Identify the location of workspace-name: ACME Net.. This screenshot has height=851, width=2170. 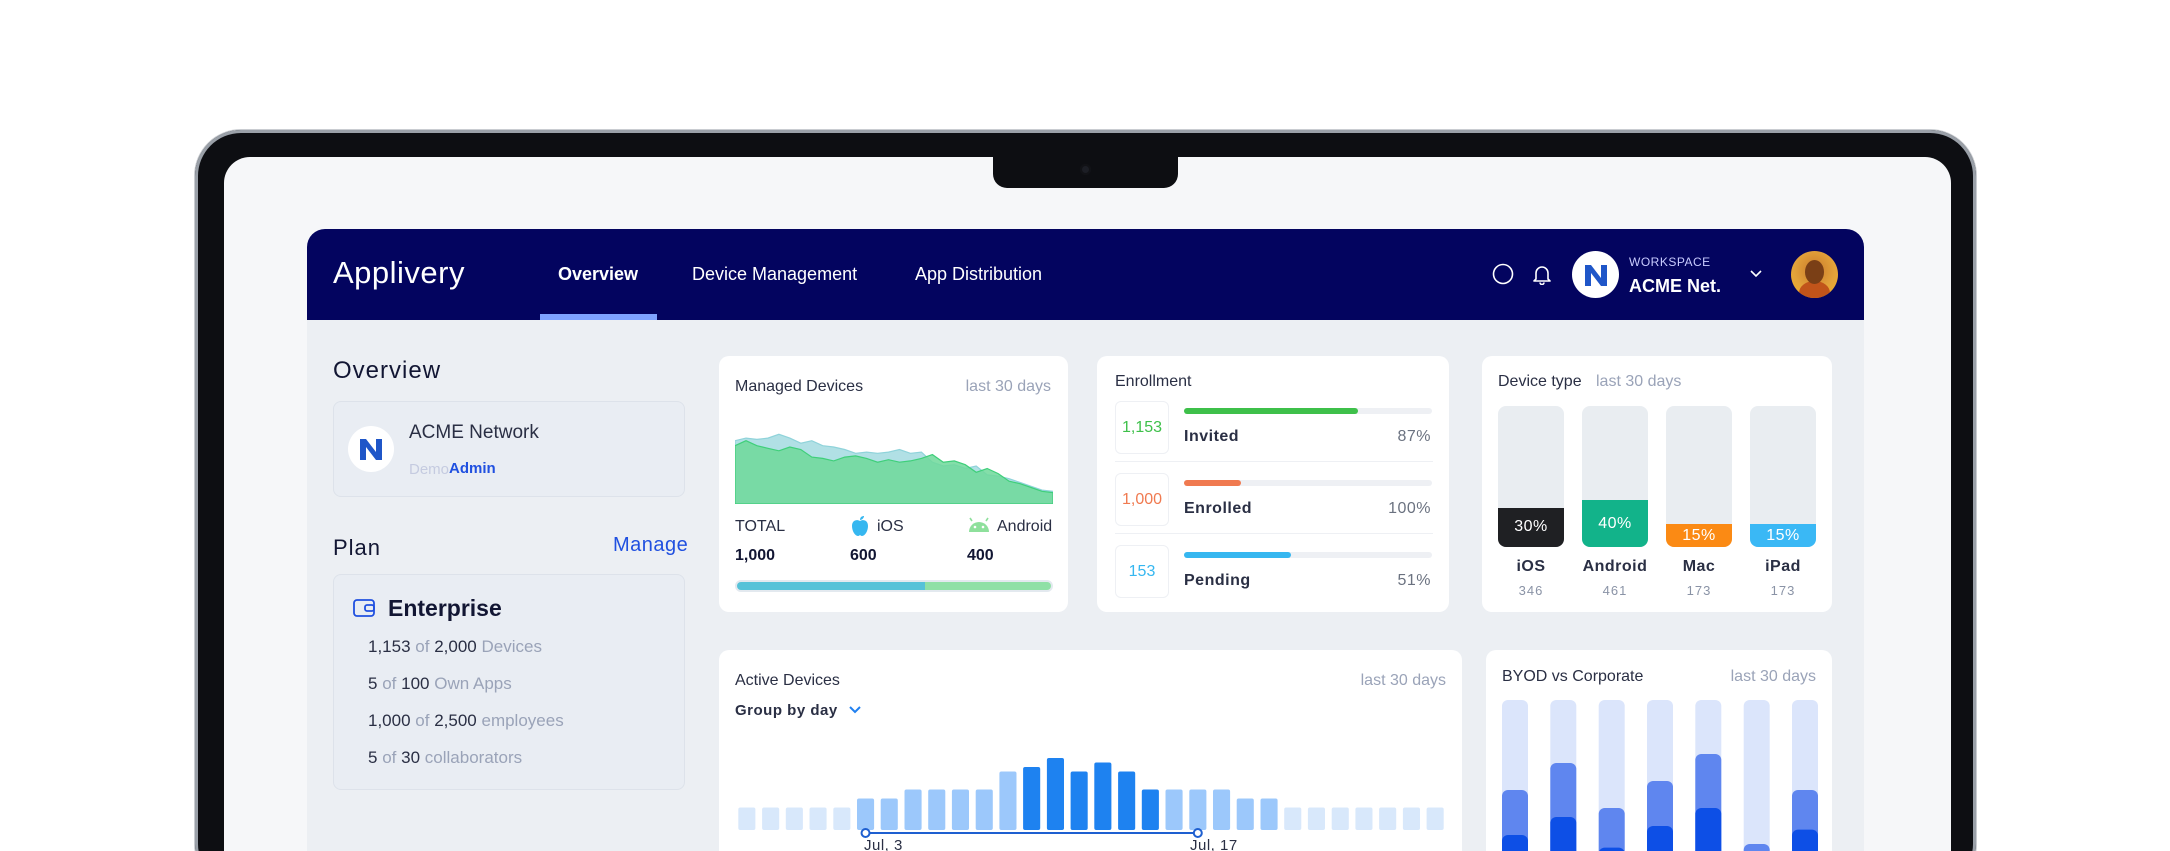
(1675, 286).